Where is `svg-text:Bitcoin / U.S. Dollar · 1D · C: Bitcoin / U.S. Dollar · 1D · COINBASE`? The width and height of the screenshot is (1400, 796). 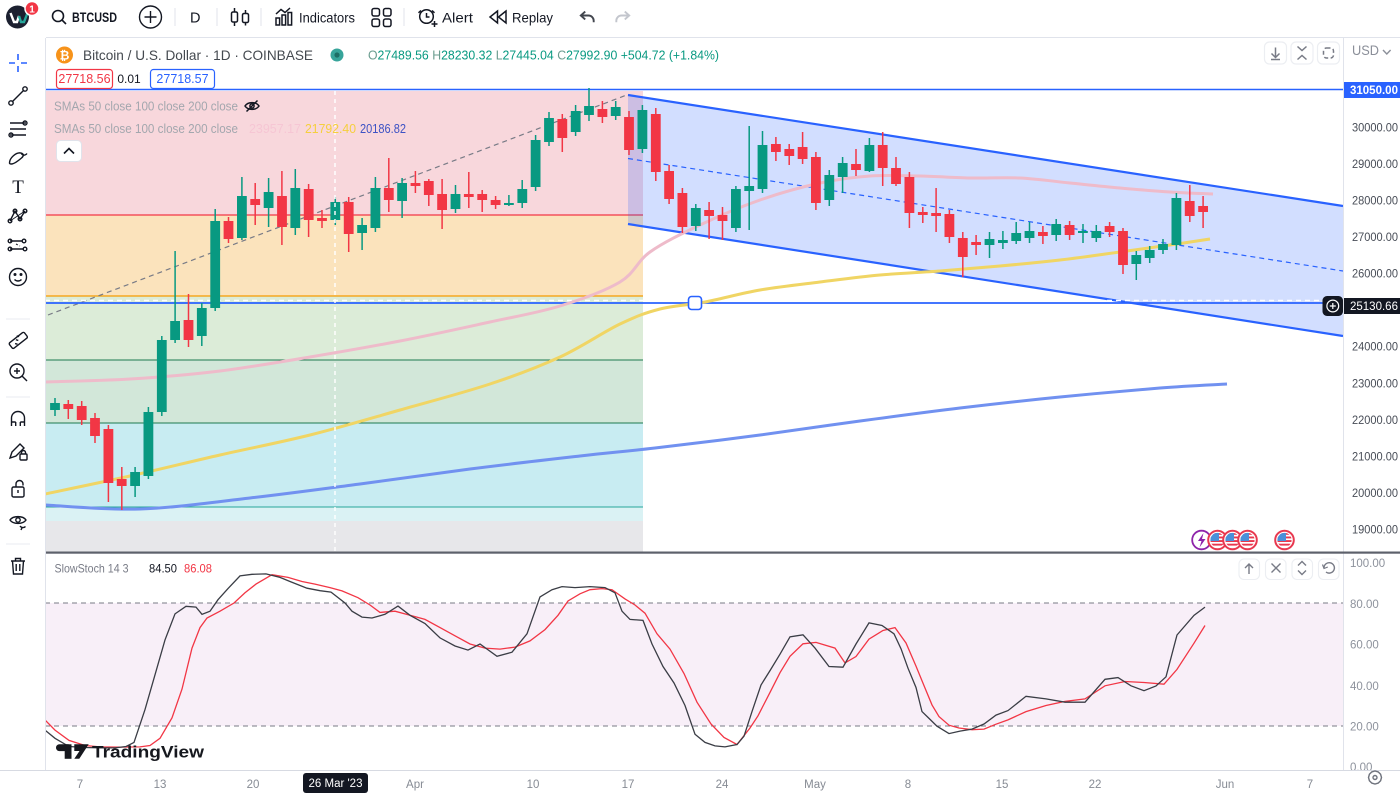
svg-text:Bitcoin / U.S. Dollar · 1D · C: Bitcoin / U.S. Dollar · 1D · COINBASE is located at coordinates (198, 55).